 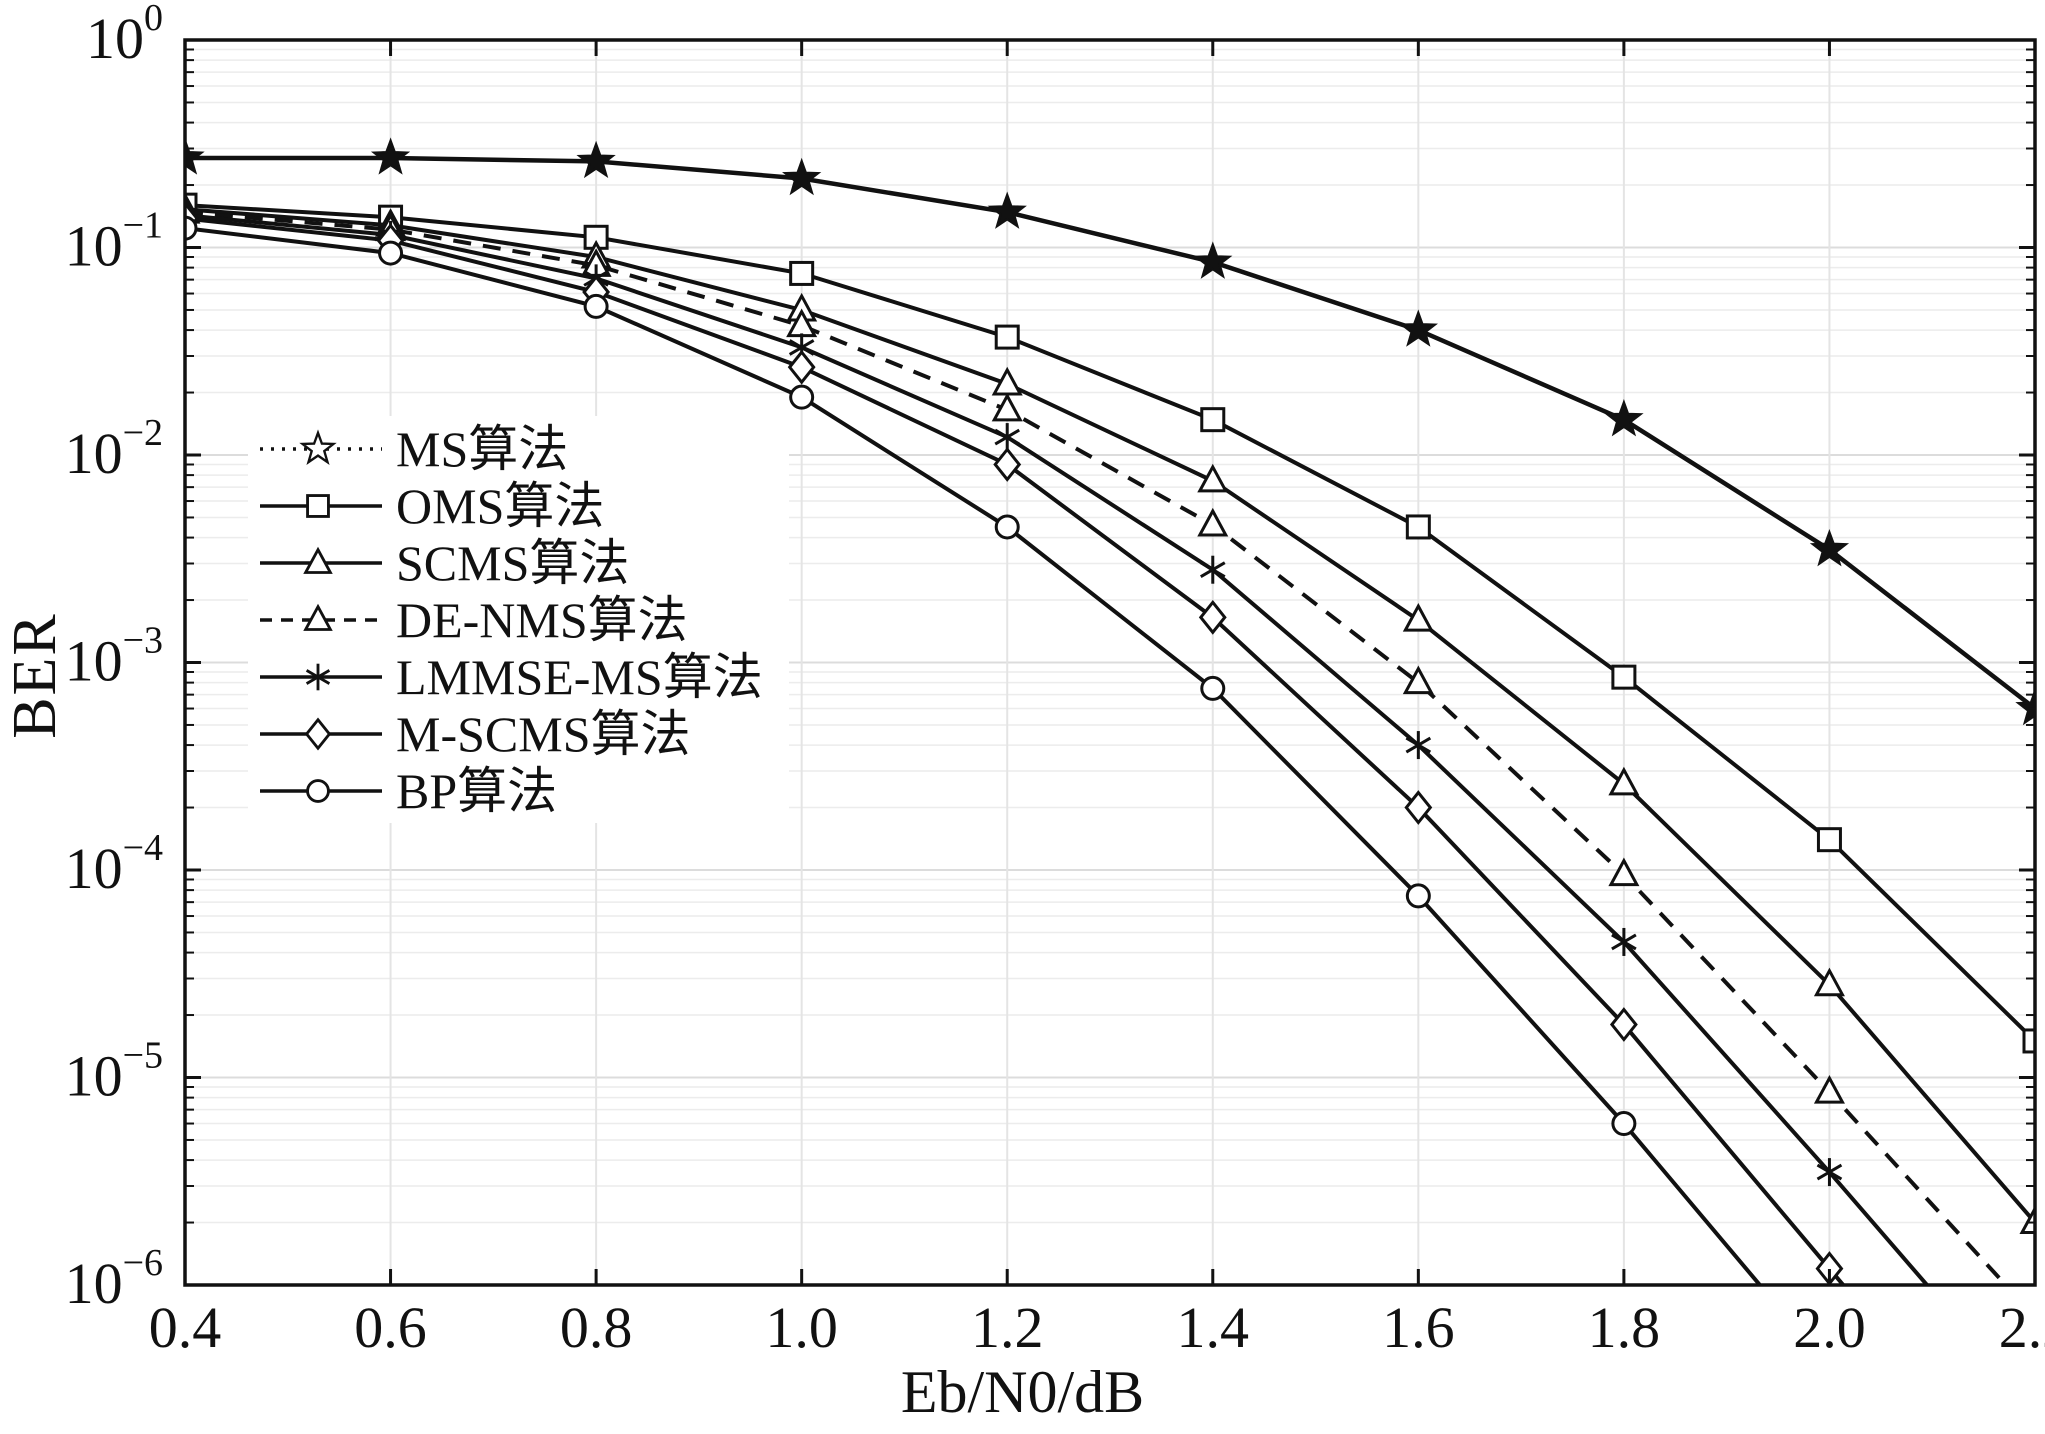 I want to click on x-tick-label: 0.8, so click(x=596, y=1327).